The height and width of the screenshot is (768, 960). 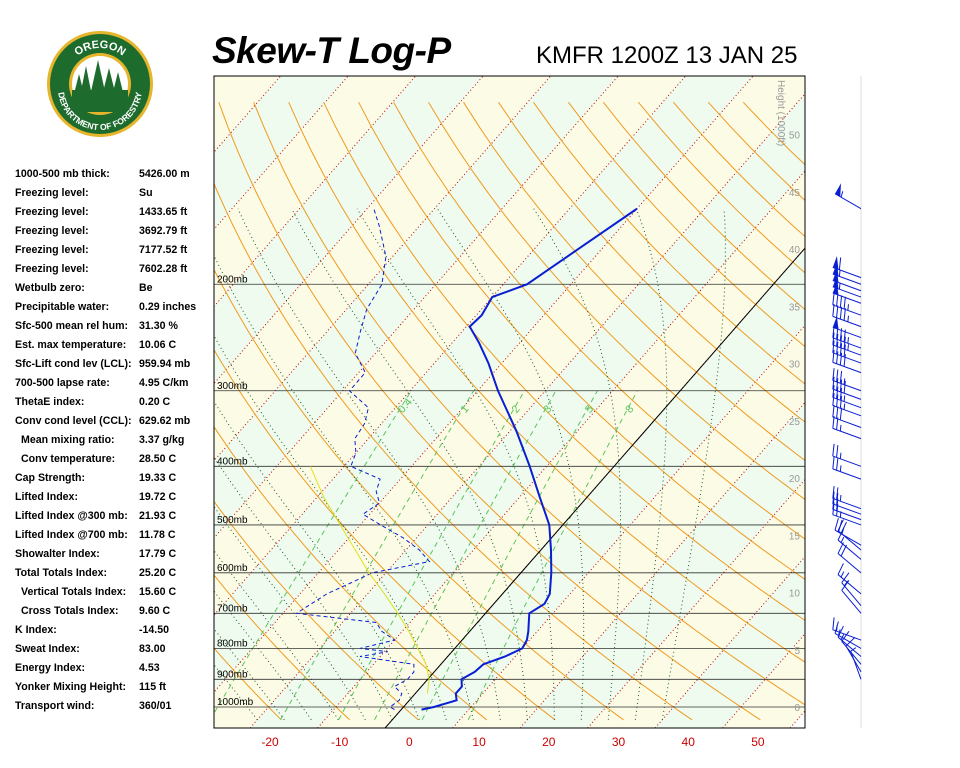 What do you see at coordinates (795, 594) in the screenshot?
I see `height-tick-label: 10` at bounding box center [795, 594].